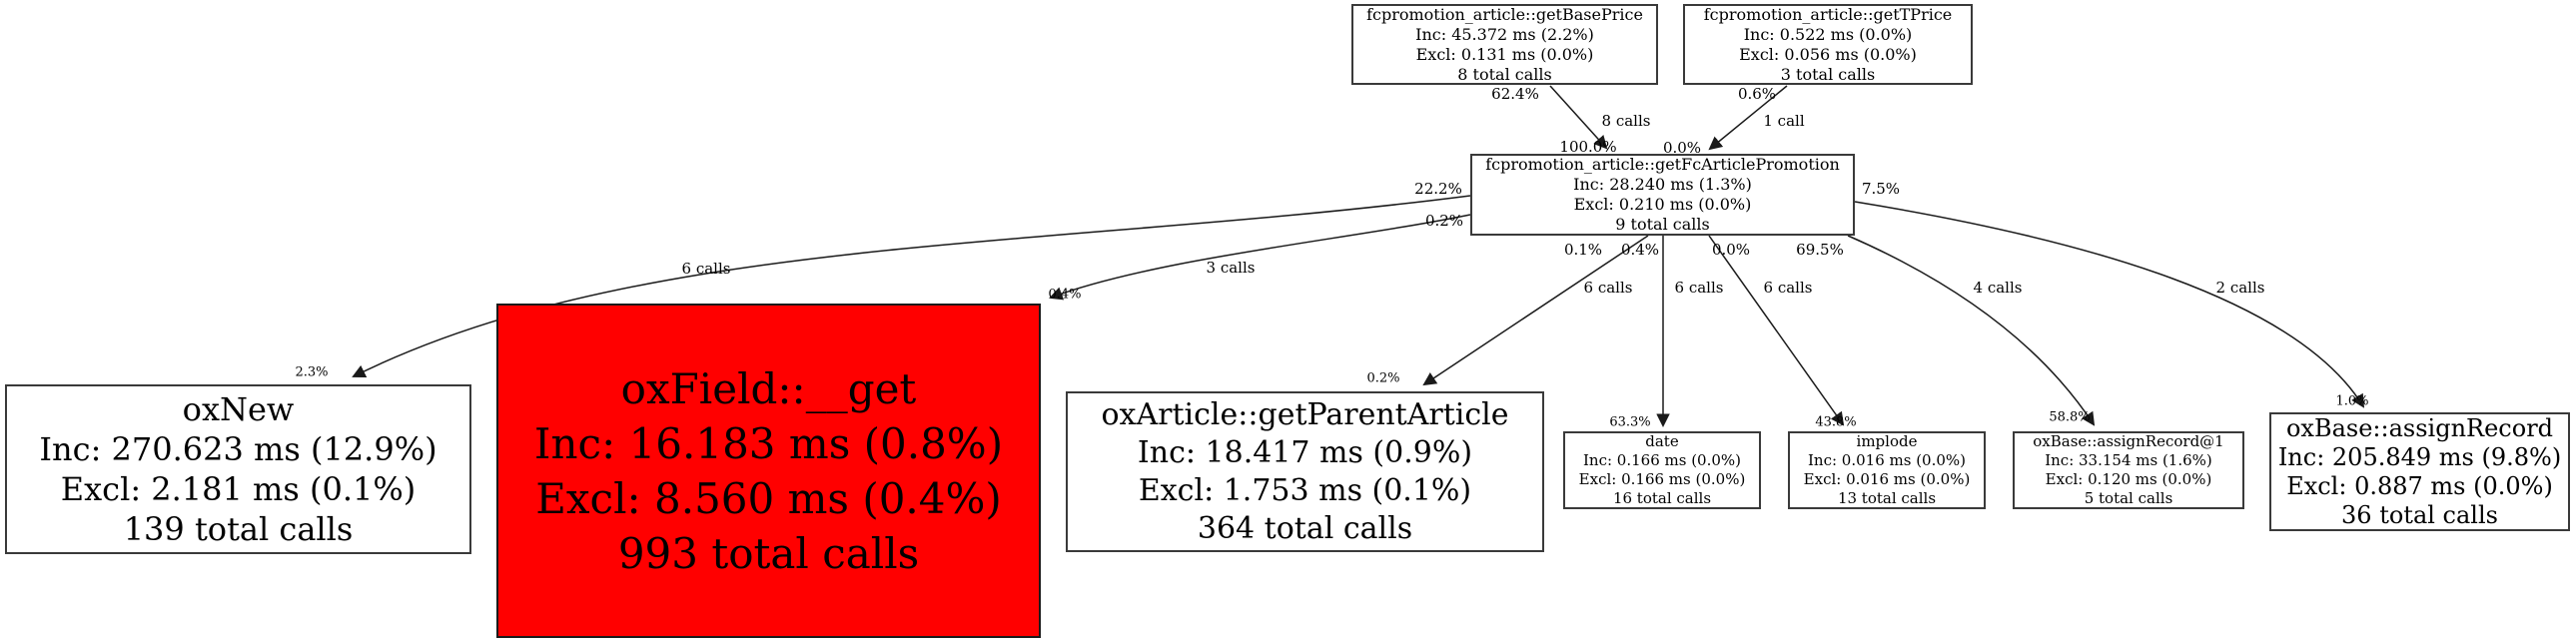 This screenshot has width=2576, height=644. What do you see at coordinates (1305, 452) in the screenshot?
I see `node-inclusive-time: Inc: 18.417 ms (0.9%)` at bounding box center [1305, 452].